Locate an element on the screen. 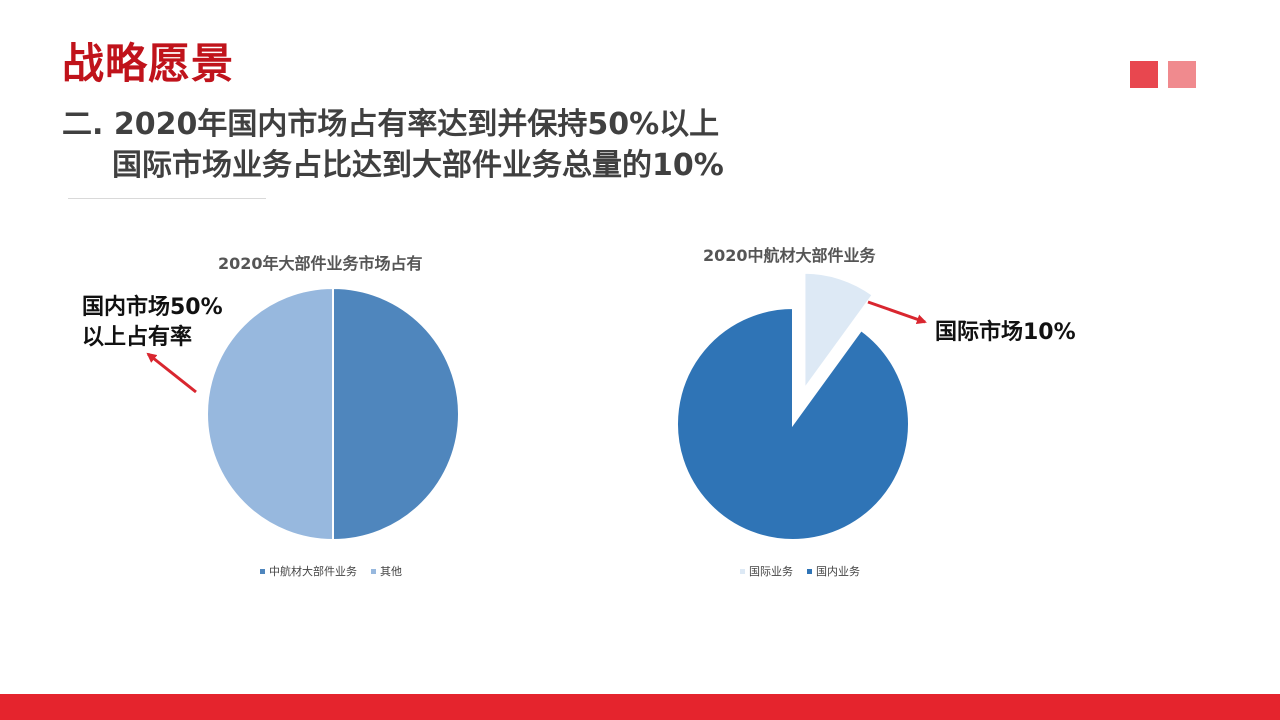 This screenshot has width=1280, height=720. slide-title: 战略愿景 is located at coordinates (148, 63).